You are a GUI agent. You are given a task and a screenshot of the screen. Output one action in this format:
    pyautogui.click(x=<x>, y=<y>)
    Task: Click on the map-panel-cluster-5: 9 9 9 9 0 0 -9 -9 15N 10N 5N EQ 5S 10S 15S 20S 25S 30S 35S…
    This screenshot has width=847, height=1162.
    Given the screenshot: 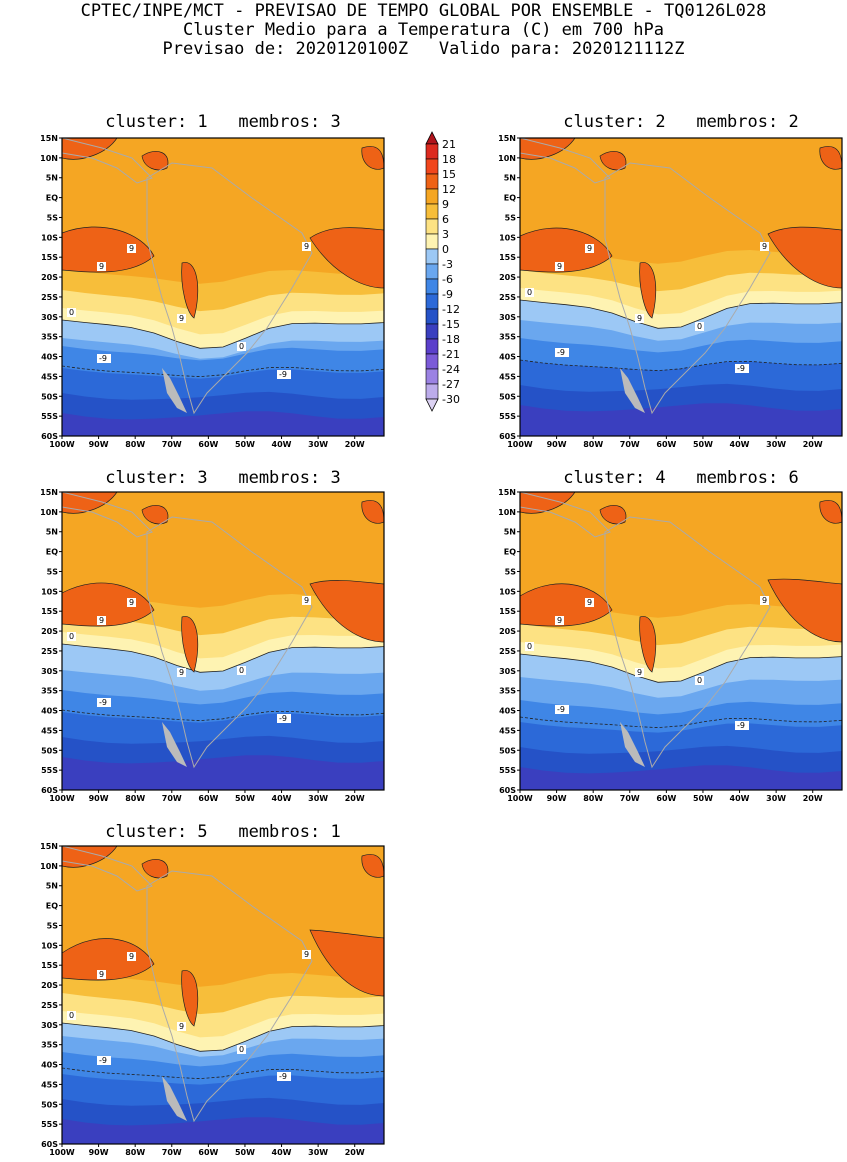 What is the action you would take?
    pyautogui.click(x=212, y=999)
    